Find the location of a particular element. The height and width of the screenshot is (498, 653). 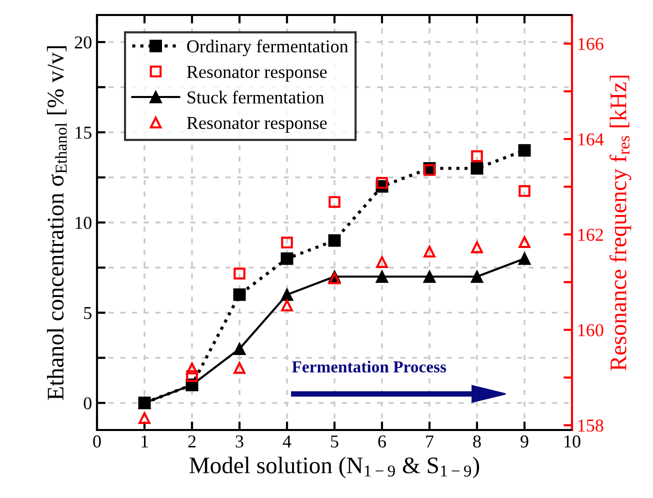

x-tick-label: 8 is located at coordinates (477, 441).